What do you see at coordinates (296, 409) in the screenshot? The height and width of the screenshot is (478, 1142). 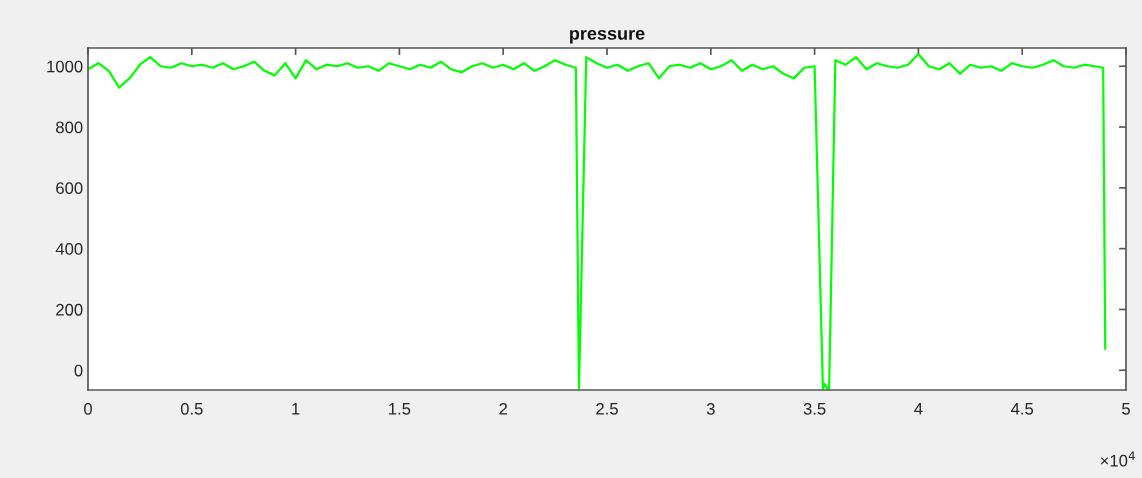 I see `x-tick-label: 1` at bounding box center [296, 409].